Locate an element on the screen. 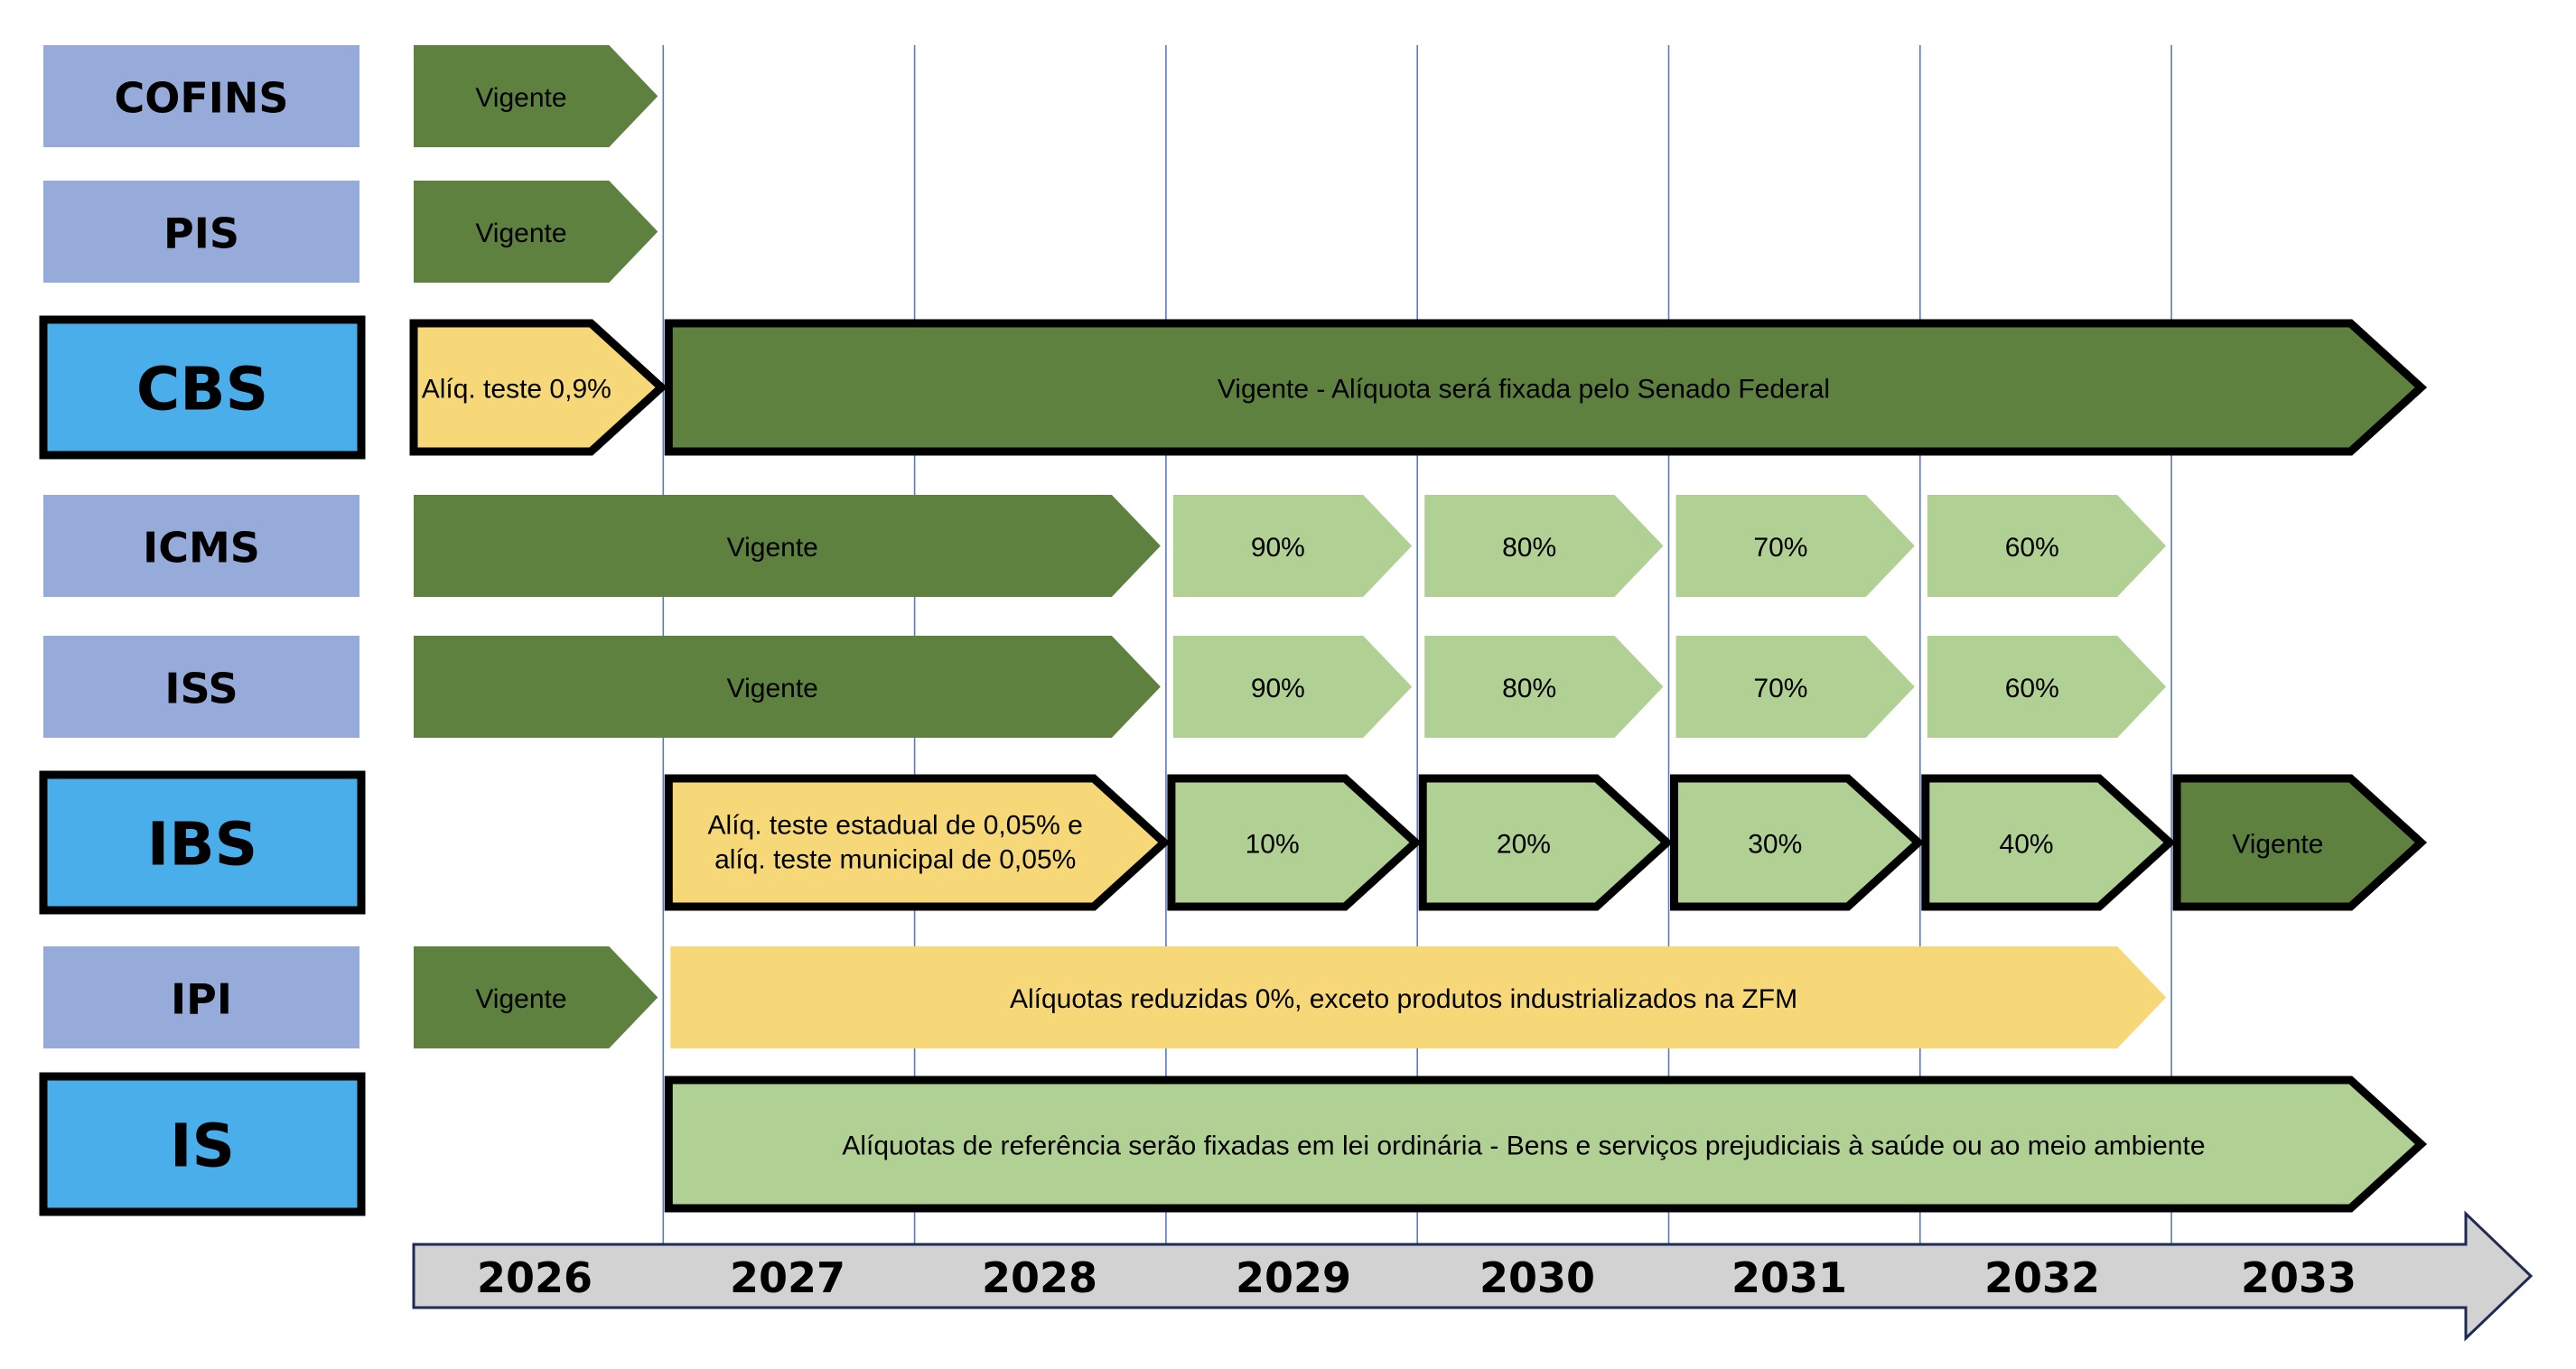 This screenshot has width=2576, height=1369. tax-label-ibs: IBS is located at coordinates (202, 845).